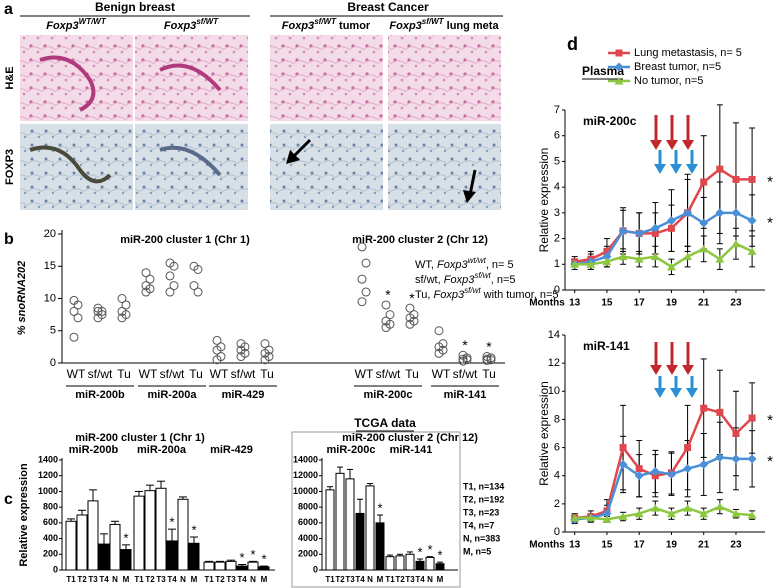 The image size is (778, 588). What do you see at coordinates (388, 374) in the screenshot?
I see `x-tick-label: sf/wt` at bounding box center [388, 374].